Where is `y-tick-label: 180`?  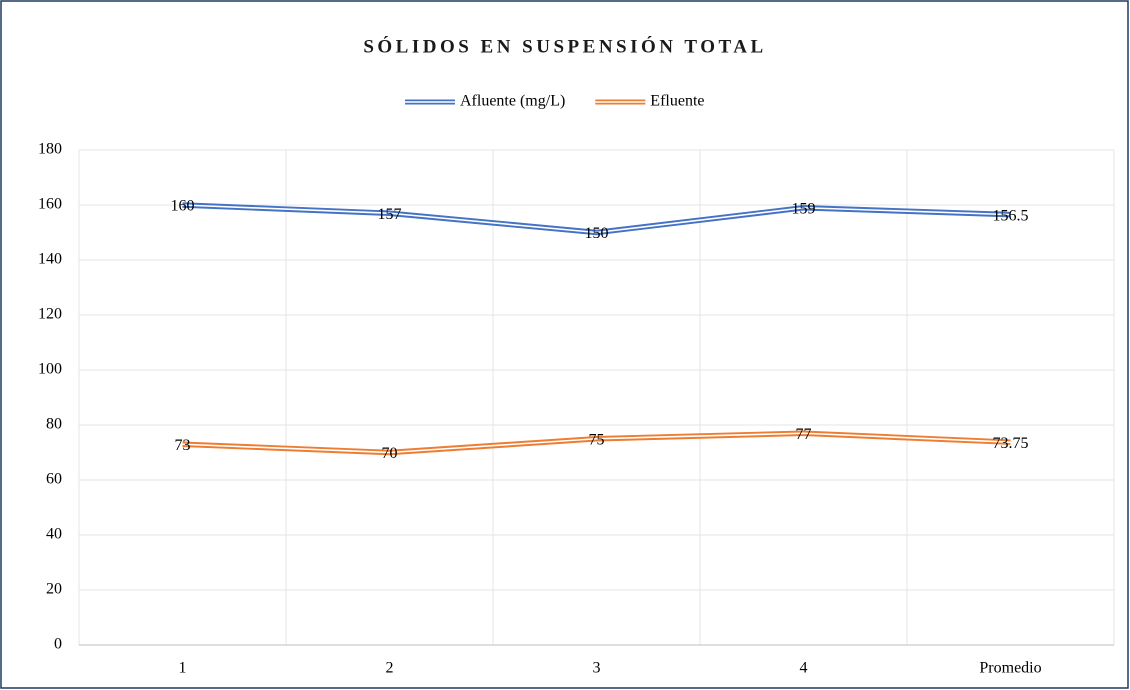
y-tick-label: 180 is located at coordinates (50, 149).